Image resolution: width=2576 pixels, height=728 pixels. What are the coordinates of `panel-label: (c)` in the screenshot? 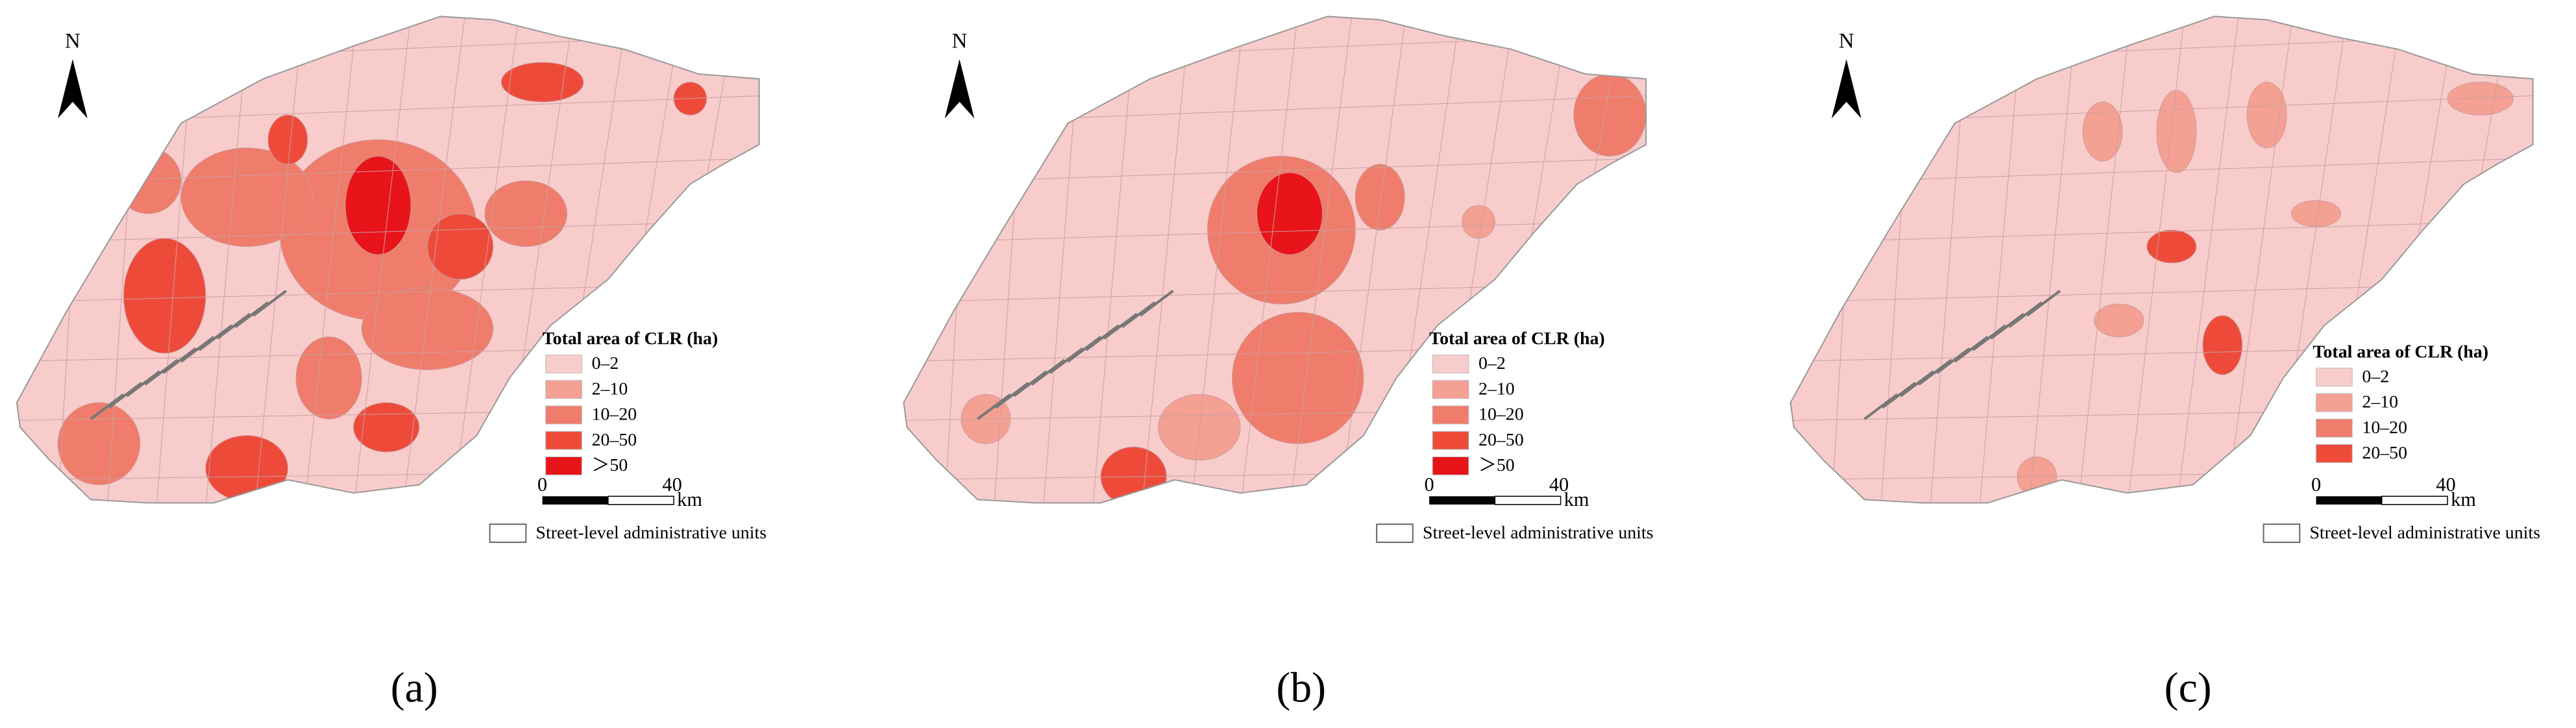 It's located at (2188, 687).